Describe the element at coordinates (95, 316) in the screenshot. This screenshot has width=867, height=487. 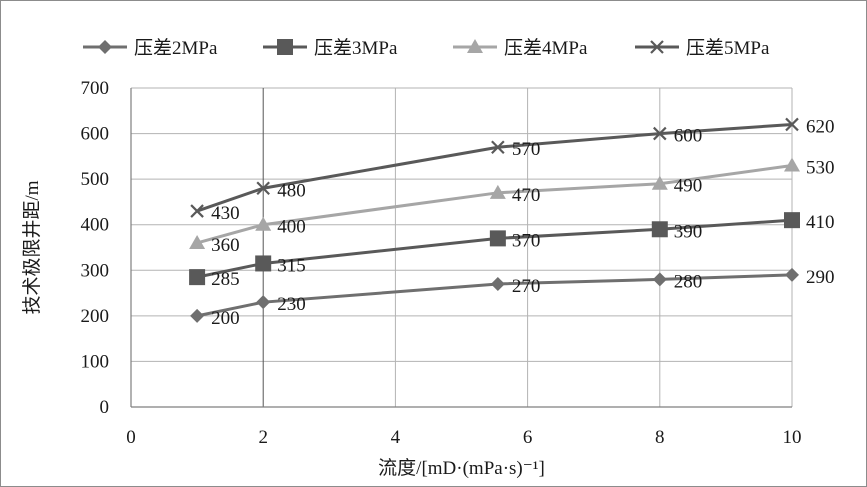
I see `y-tick-label: 200` at that location.